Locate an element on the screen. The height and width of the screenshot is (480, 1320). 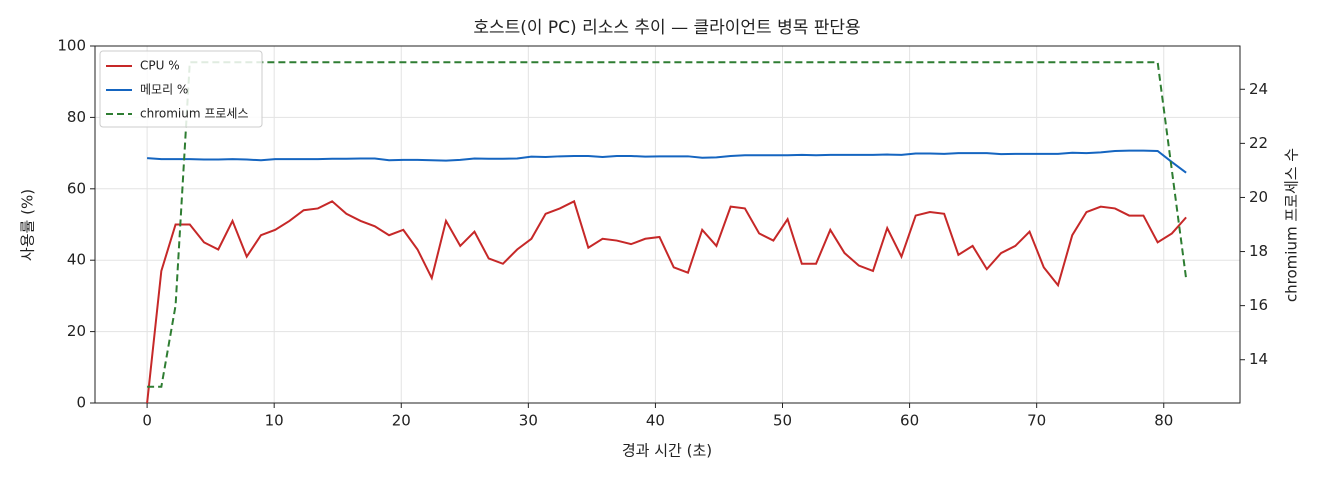
y-tick-label: 100 is located at coordinates (71, 46).